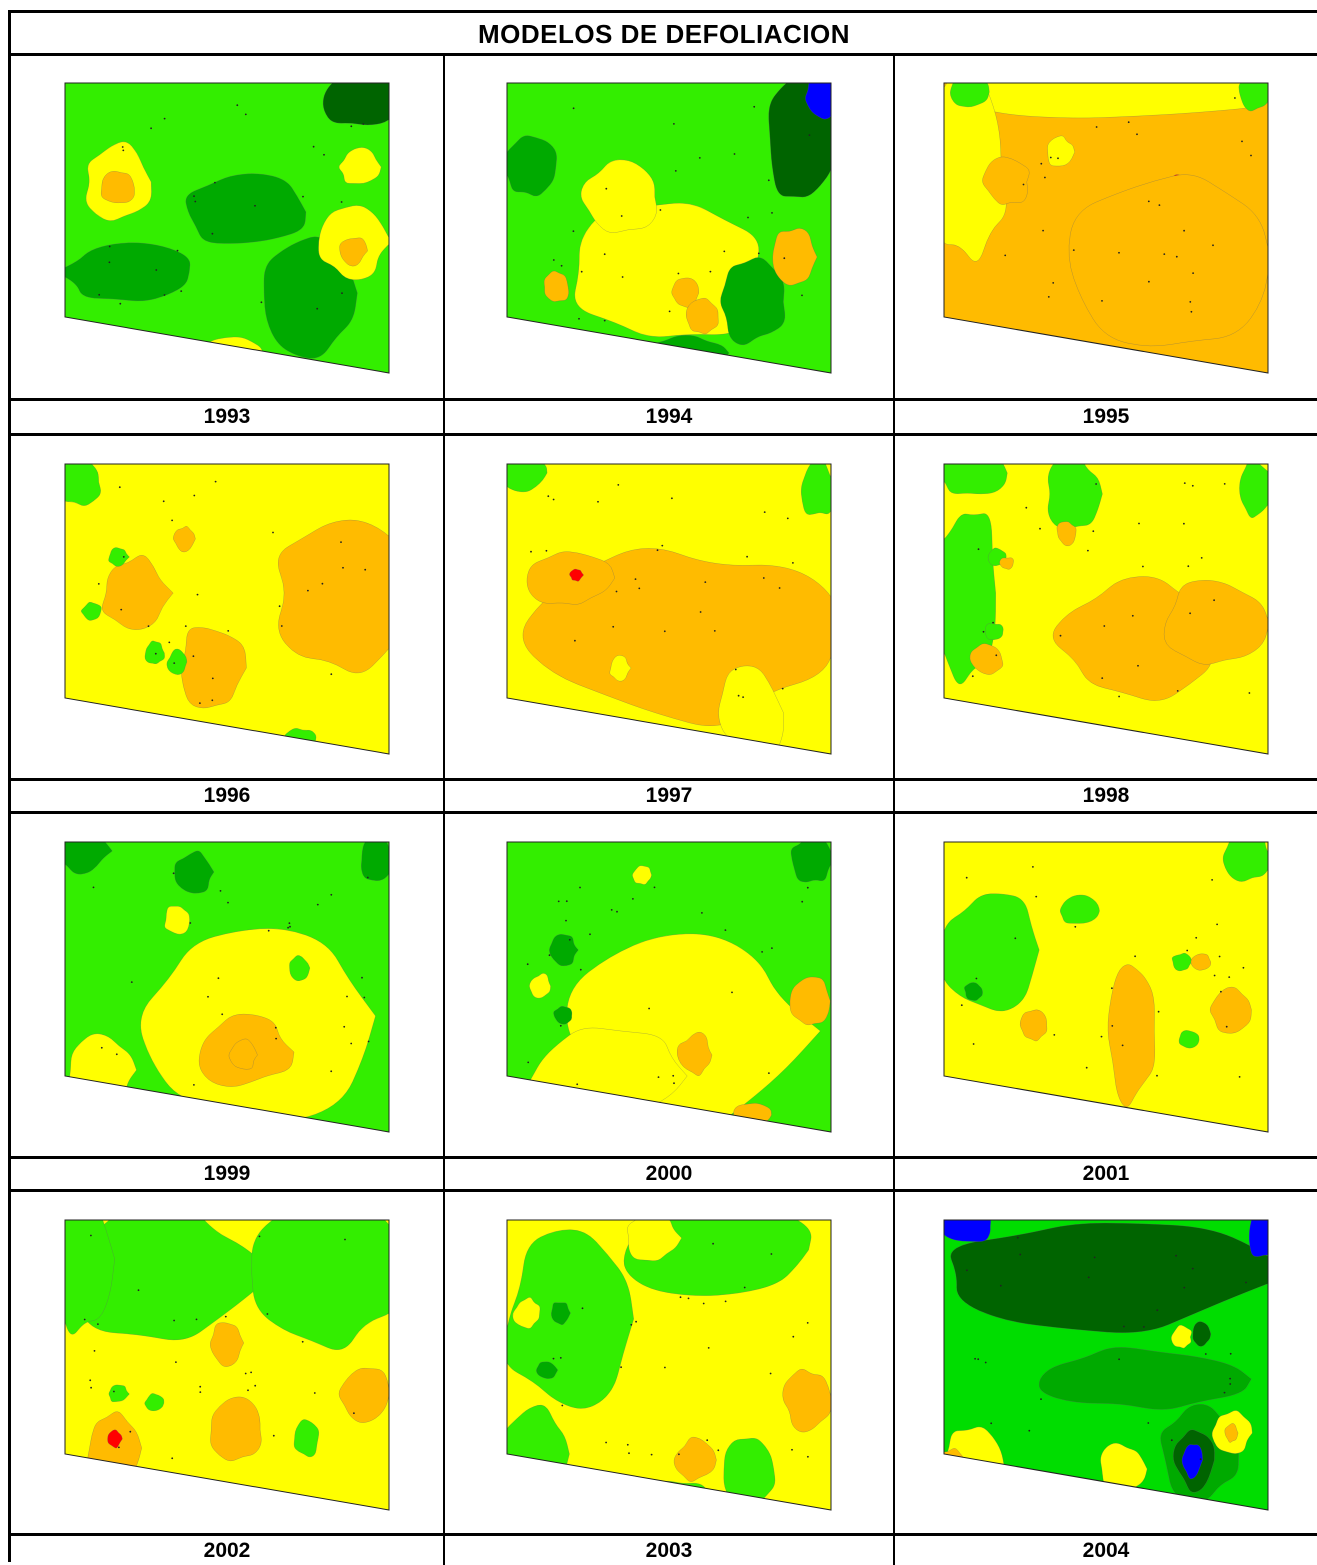  Describe the element at coordinates (227, 796) in the screenshot. I see `year-label-1996: 1996` at that location.